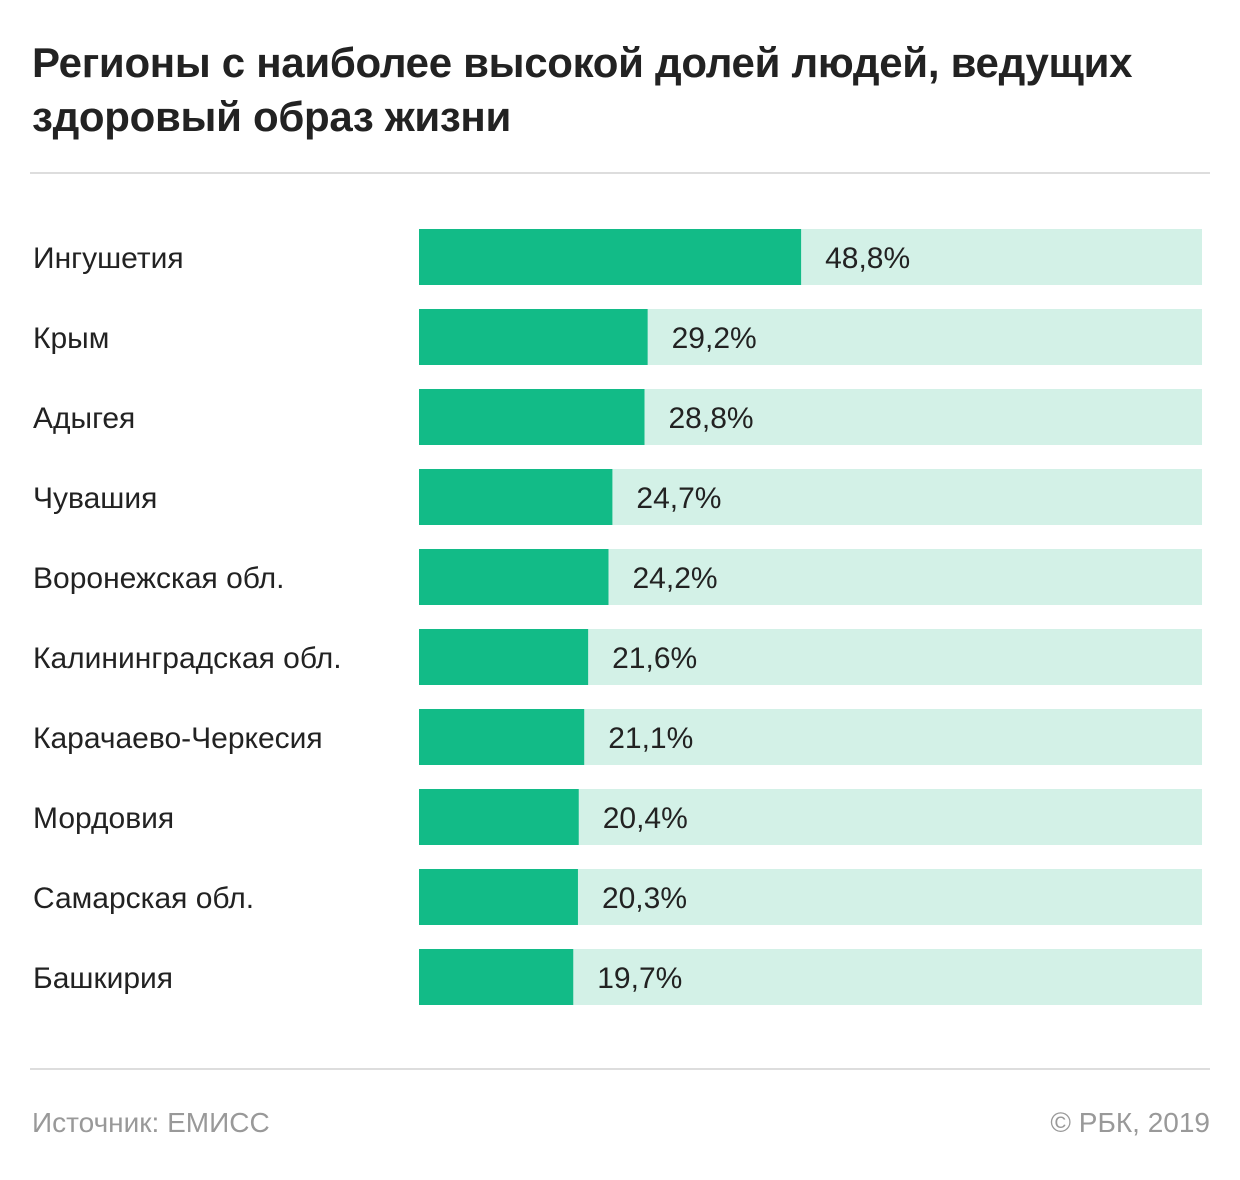  What do you see at coordinates (714, 338) in the screenshot?
I see `value-label: 29,2%` at bounding box center [714, 338].